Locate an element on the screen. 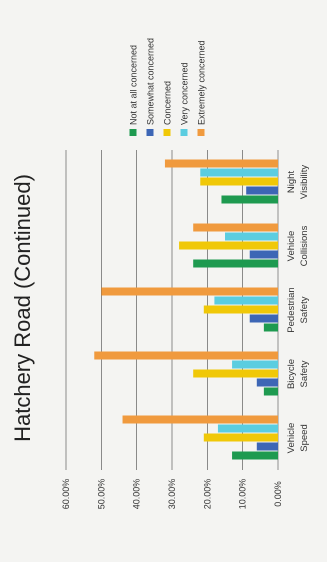  category-label: Pedestrian Safety is located at coordinates (298, 309).